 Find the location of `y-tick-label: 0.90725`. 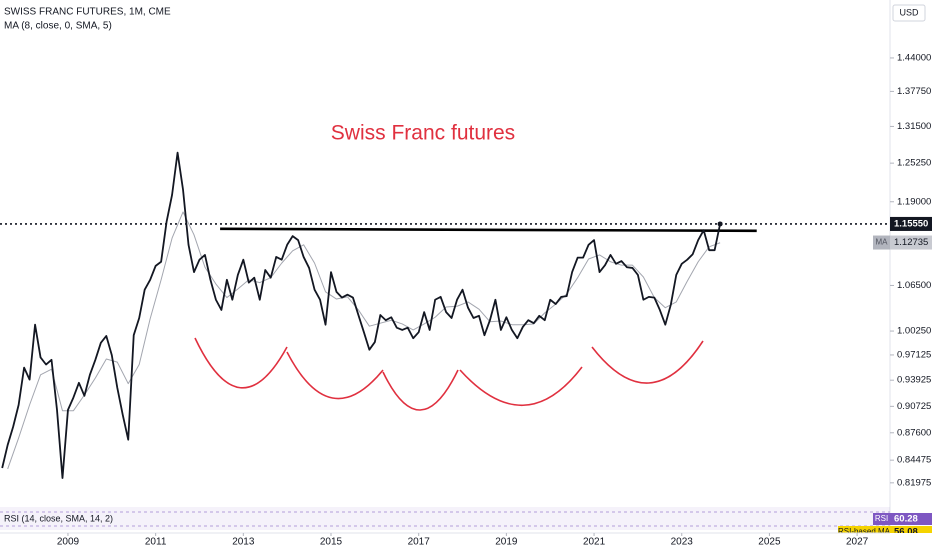

y-tick-label: 0.90725 is located at coordinates (914, 406).